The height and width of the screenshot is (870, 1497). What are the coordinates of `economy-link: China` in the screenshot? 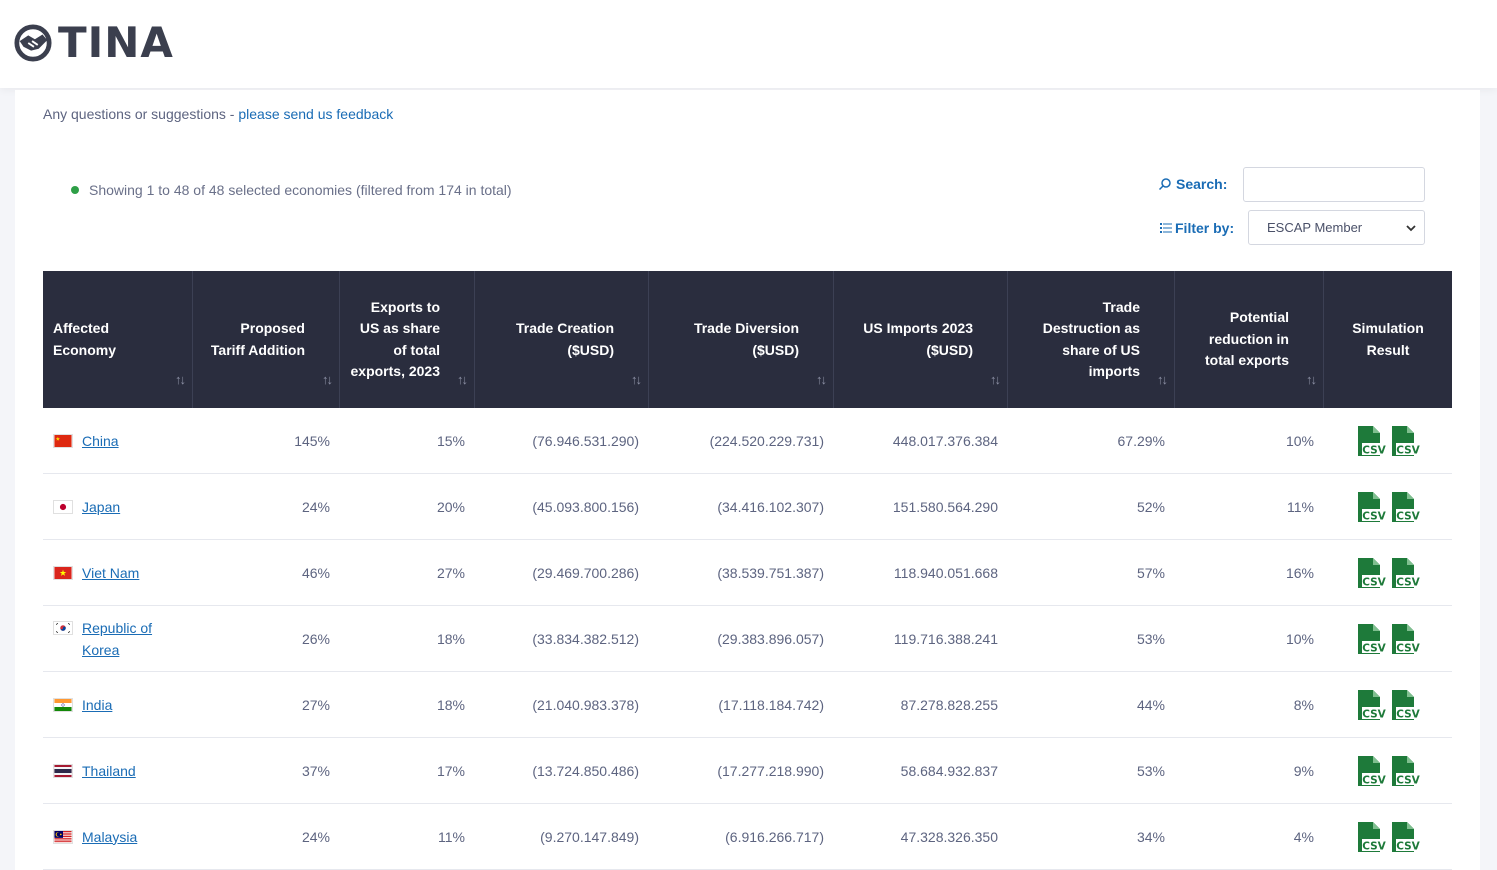 It's located at (100, 440).